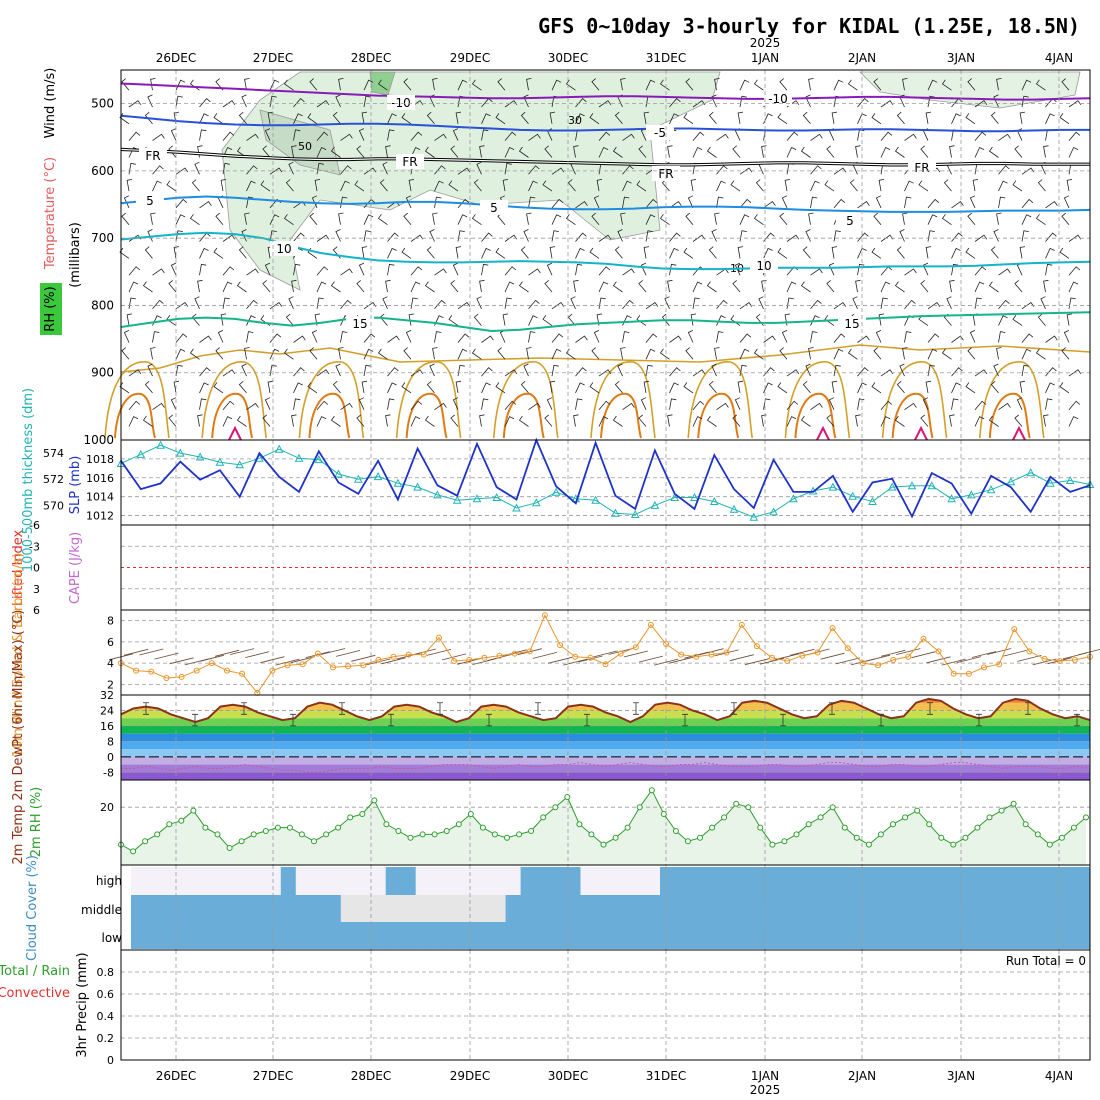 The height and width of the screenshot is (1100, 1100). I want to click on temp2m-line, so click(605, 710).